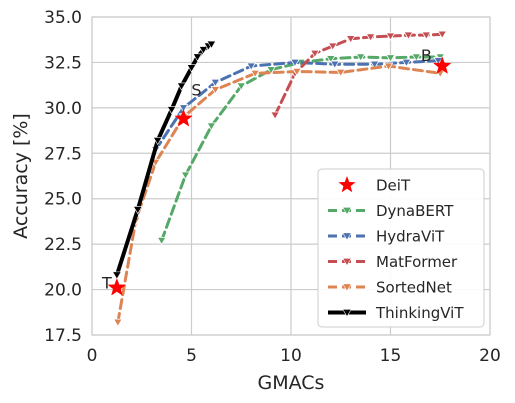  I want to click on x-tick-label: 15, so click(391, 356).